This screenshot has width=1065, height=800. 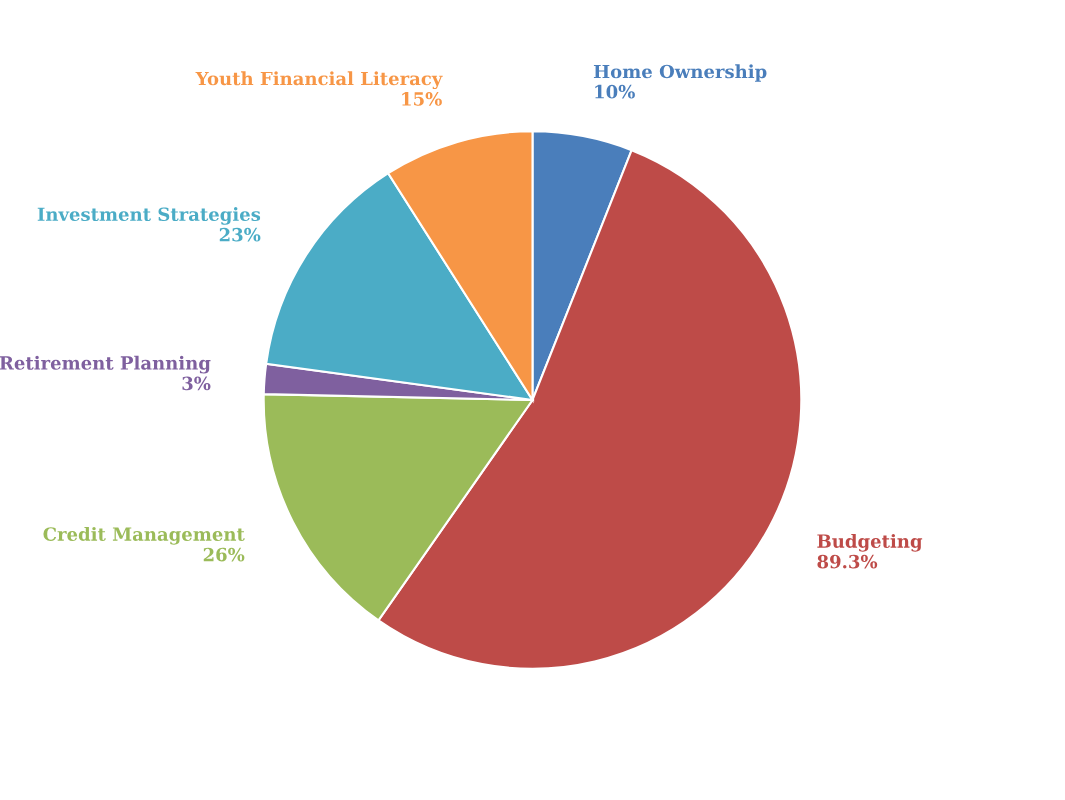 I want to click on data-label: 3%, so click(x=196, y=383).